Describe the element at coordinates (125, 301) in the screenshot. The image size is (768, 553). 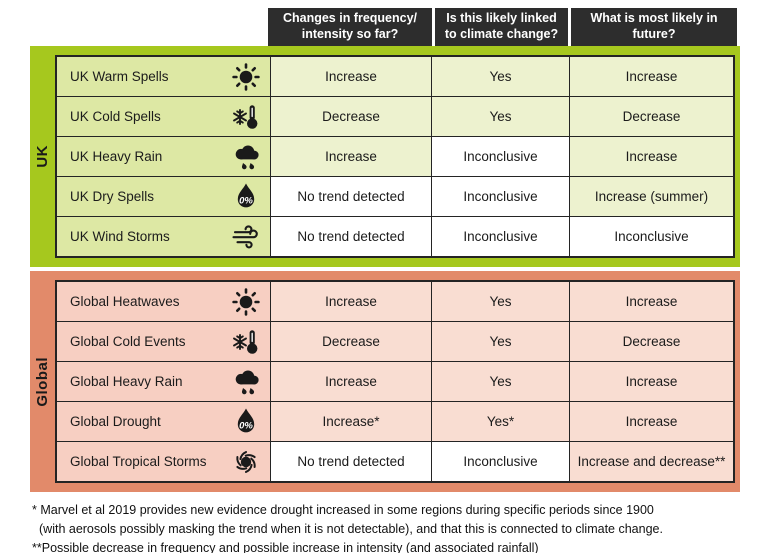
I see `row-label: Global Heatwaves` at that location.